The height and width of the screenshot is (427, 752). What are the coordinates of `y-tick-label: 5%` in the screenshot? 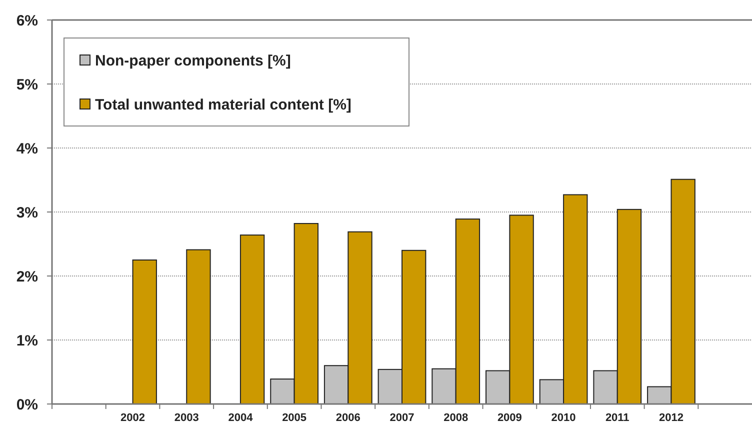 It's located at (27, 85).